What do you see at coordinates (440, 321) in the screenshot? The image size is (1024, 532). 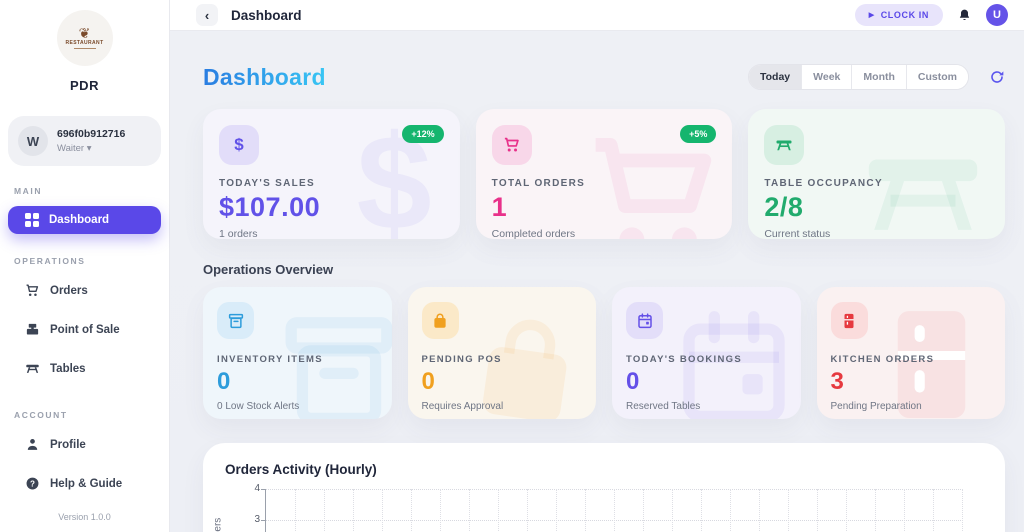 I see `bag-icon` at bounding box center [440, 321].